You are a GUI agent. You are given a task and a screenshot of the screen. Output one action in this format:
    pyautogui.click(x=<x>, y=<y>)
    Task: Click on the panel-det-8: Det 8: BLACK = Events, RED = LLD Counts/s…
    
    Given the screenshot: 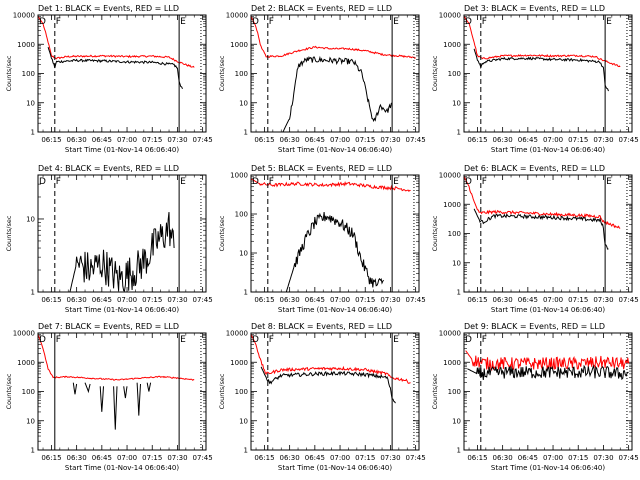 What is the action you would take?
    pyautogui.click(x=322, y=397)
    